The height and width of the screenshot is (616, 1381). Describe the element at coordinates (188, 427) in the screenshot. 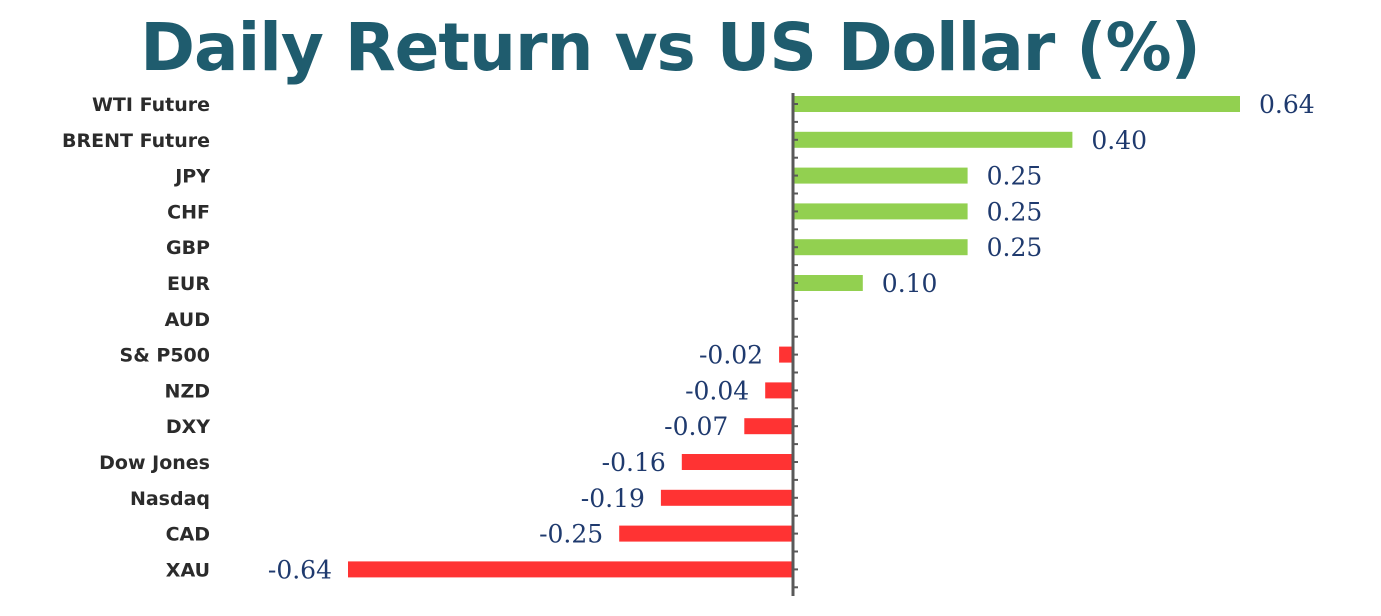

I see `category-label: DXY` at that location.